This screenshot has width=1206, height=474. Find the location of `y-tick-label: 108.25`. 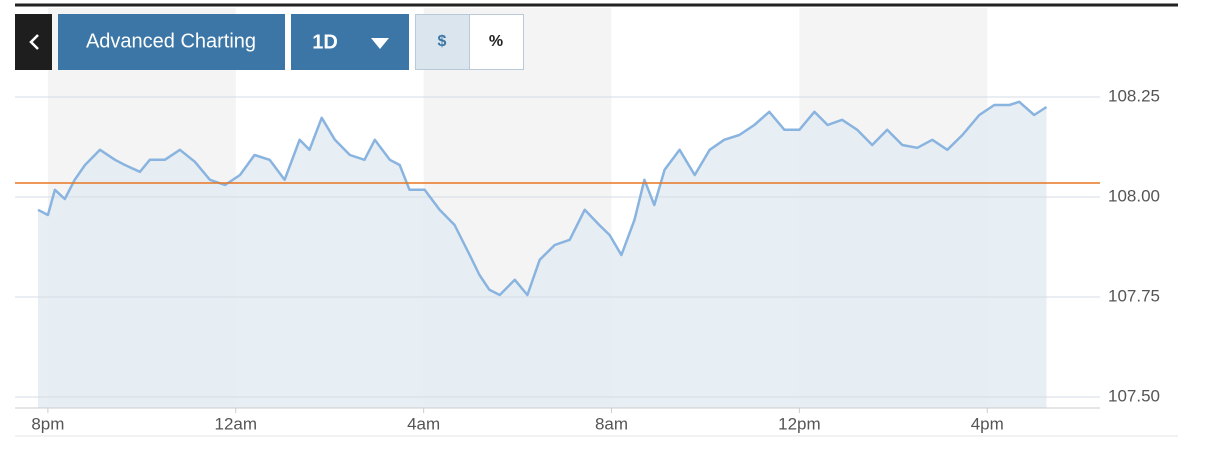

y-tick-label: 108.25 is located at coordinates (1134, 95).